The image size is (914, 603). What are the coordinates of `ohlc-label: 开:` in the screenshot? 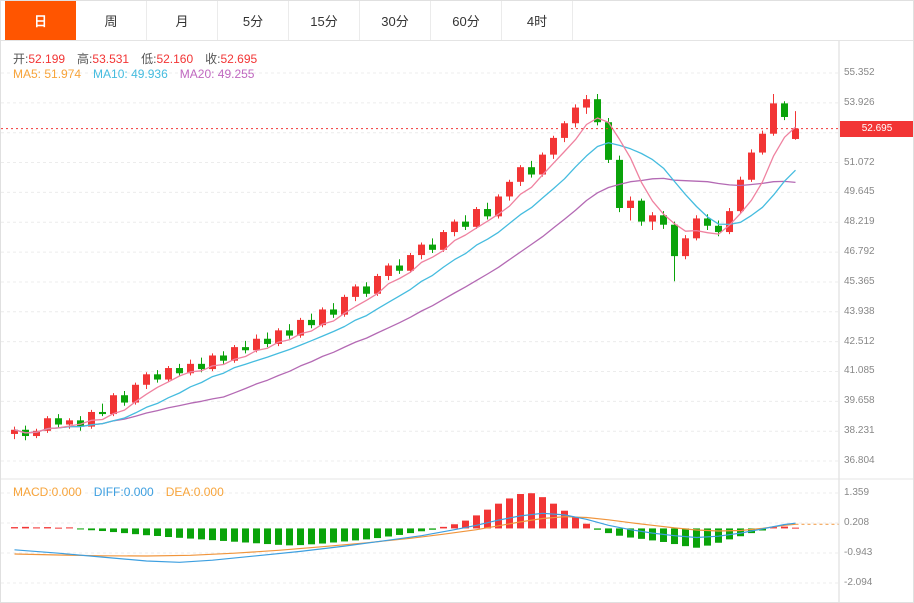 It's located at (21, 59).